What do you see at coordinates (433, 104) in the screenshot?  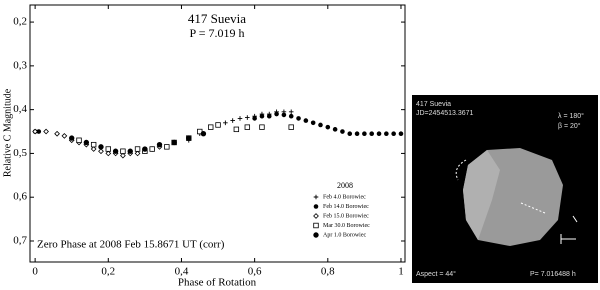 I see `panel-name: 417 Suevia` at bounding box center [433, 104].